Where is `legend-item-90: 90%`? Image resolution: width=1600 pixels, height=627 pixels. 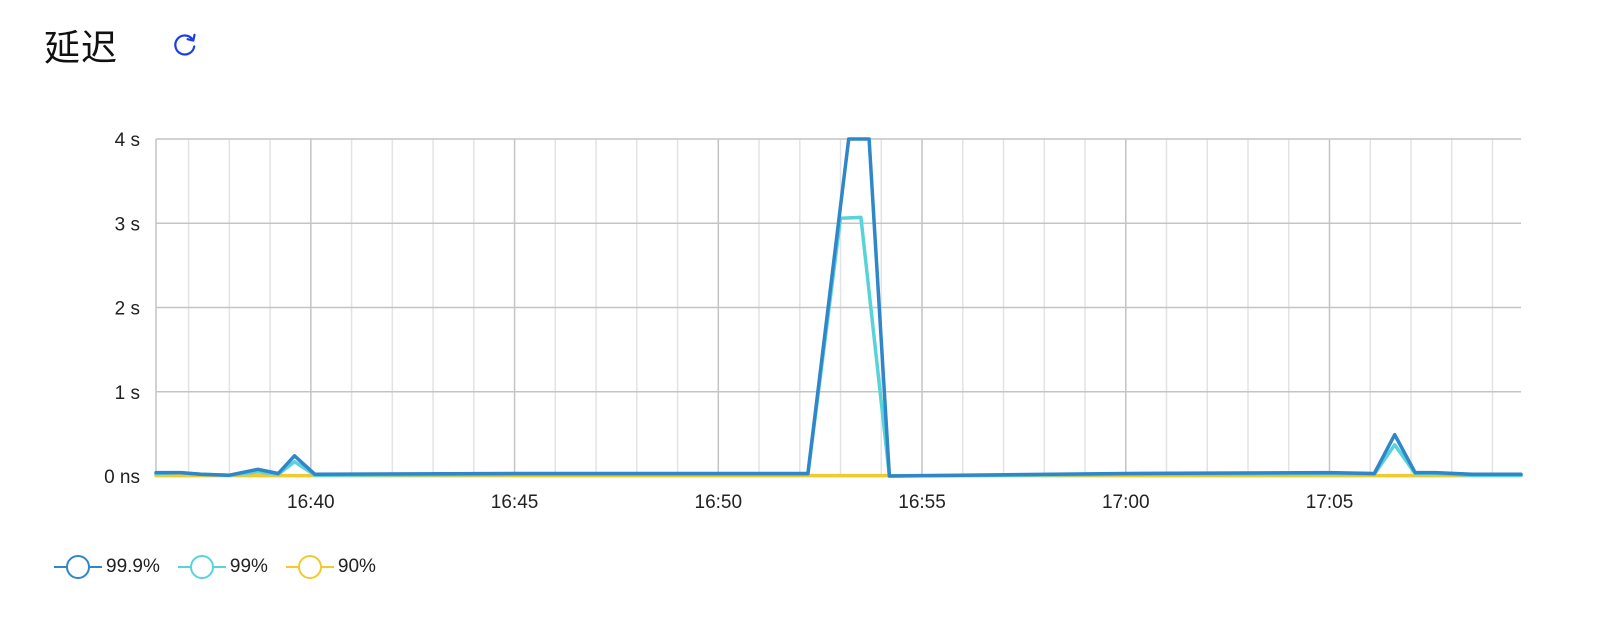
legend-item-90: 90% is located at coordinates (330, 567).